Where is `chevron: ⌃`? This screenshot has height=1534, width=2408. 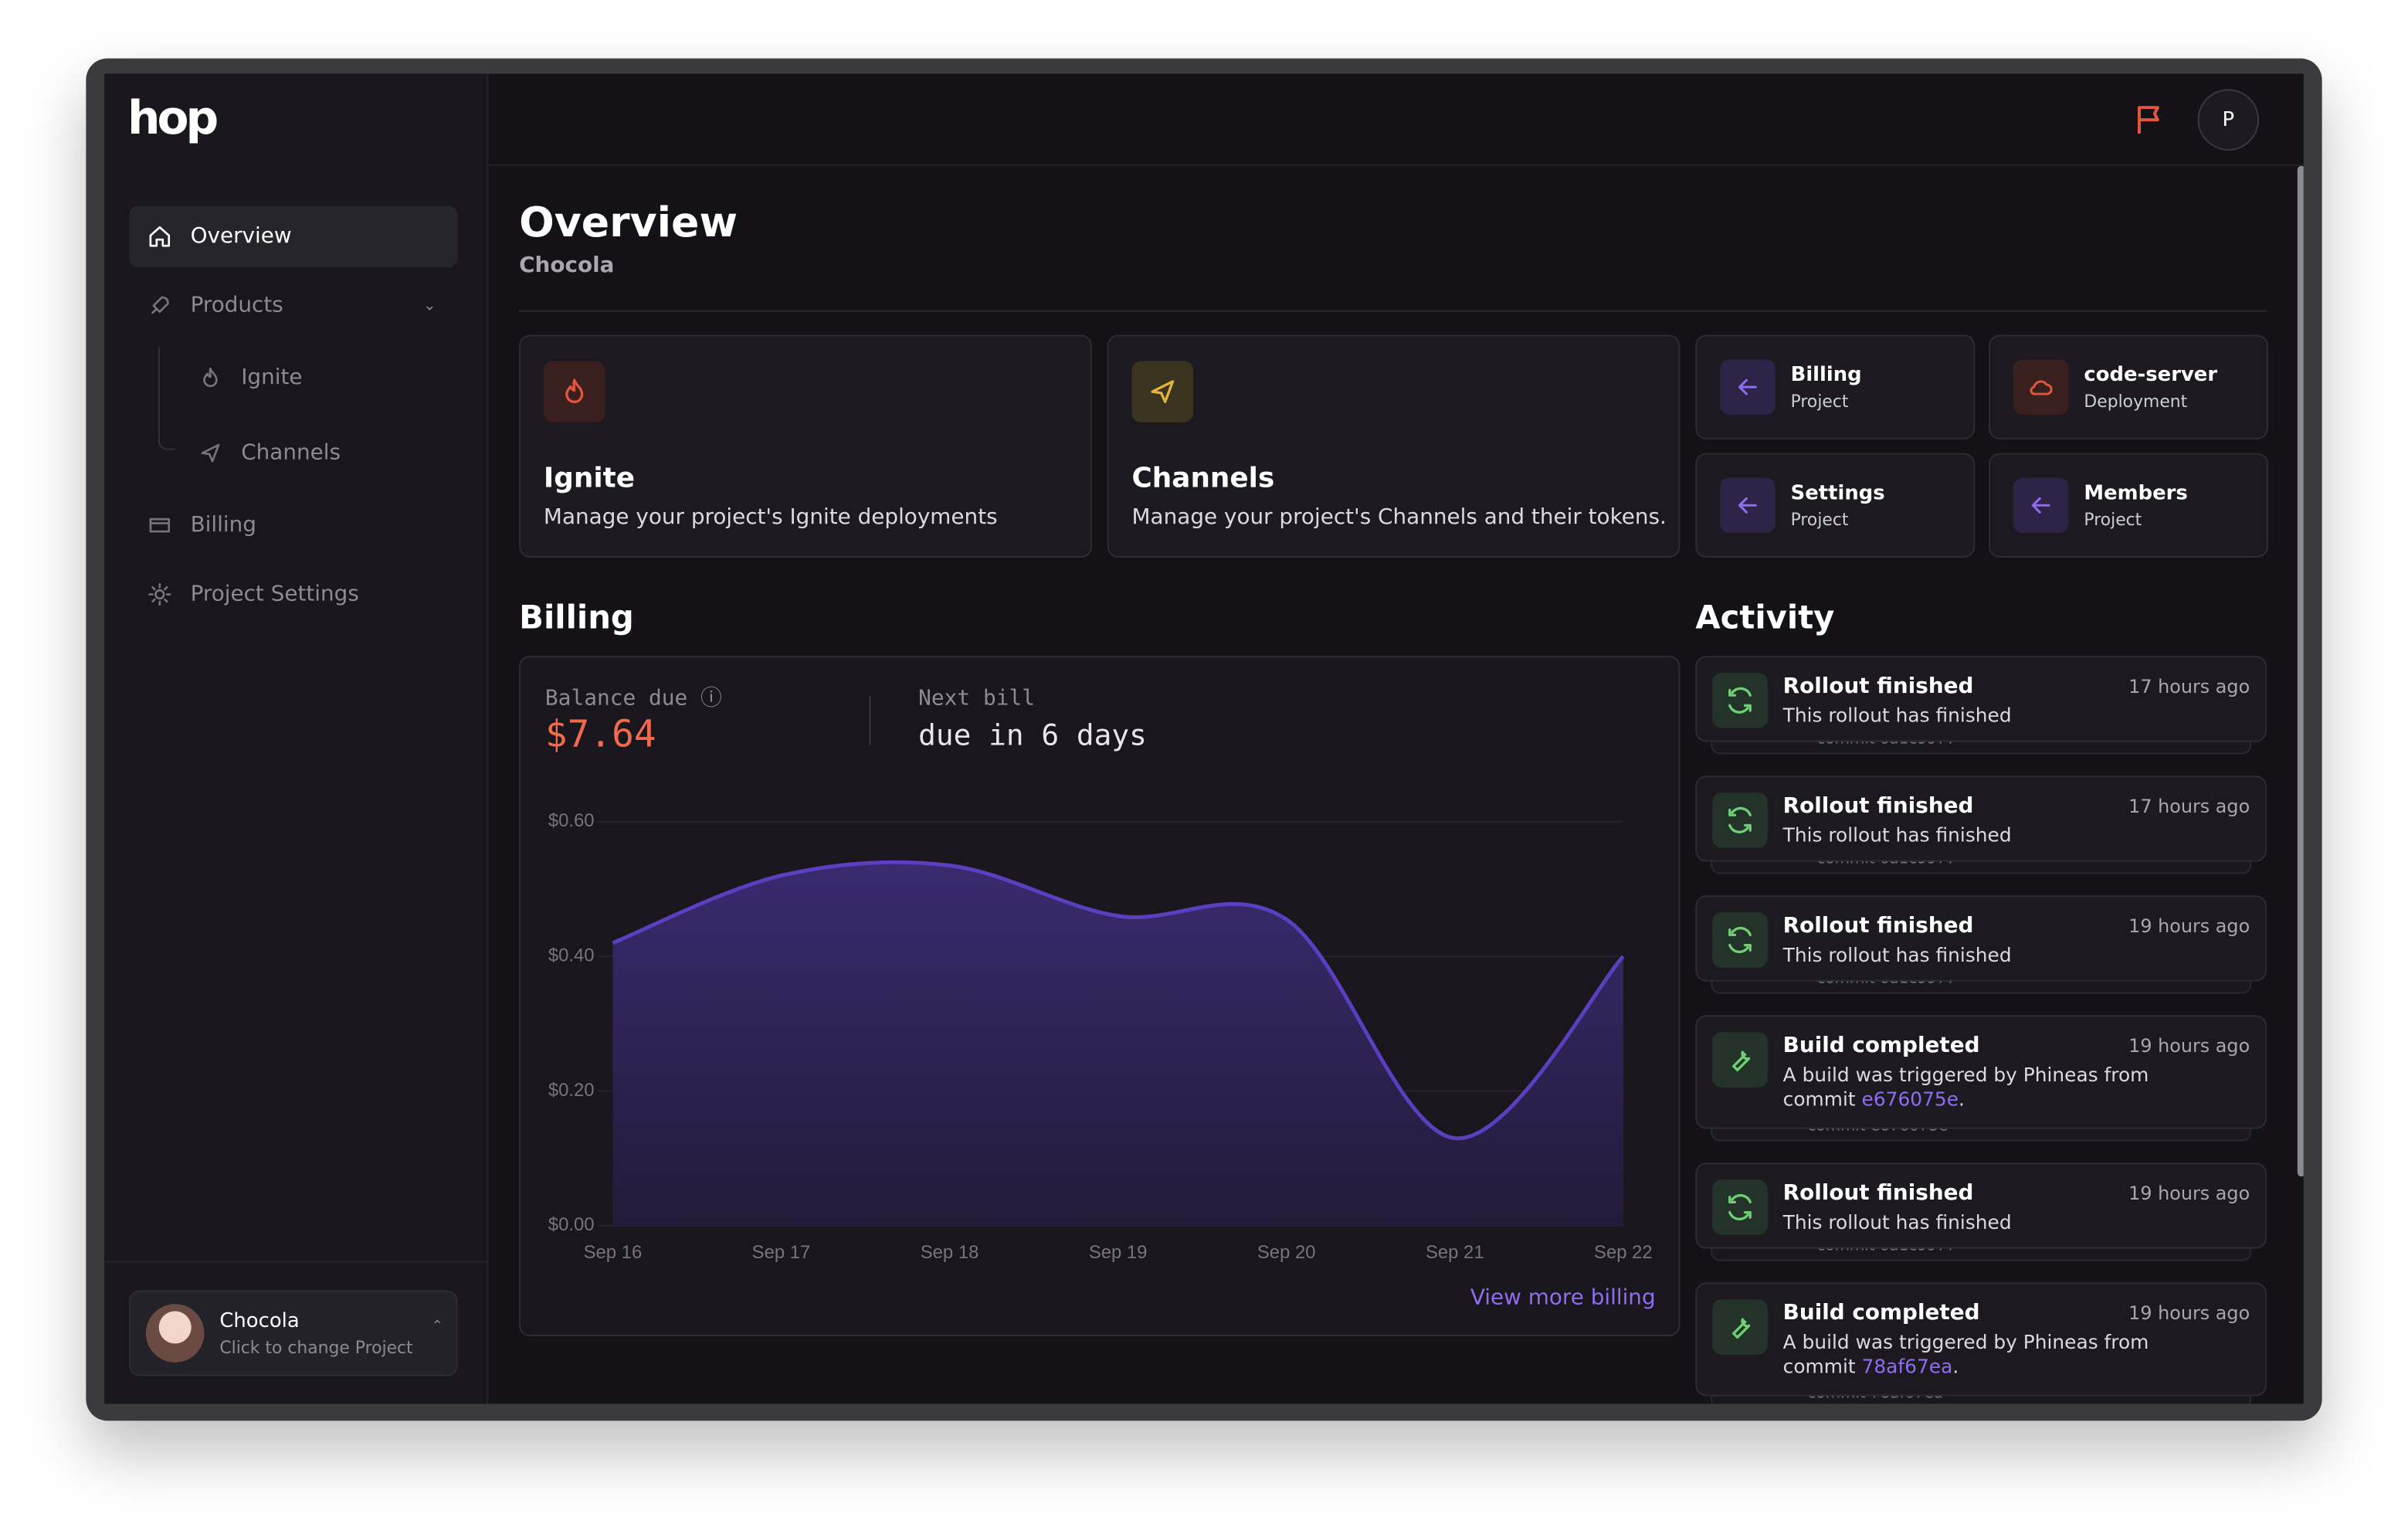
chevron: ⌃ is located at coordinates (437, 1327).